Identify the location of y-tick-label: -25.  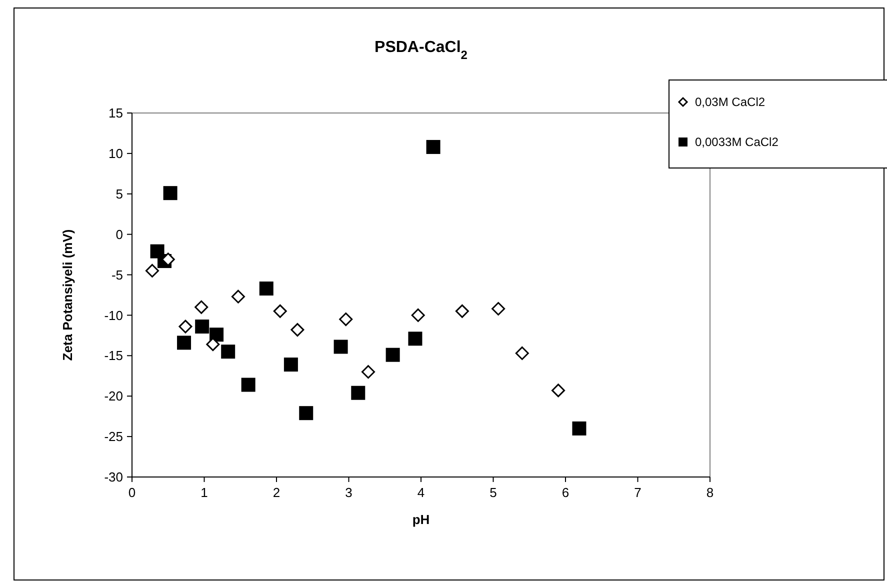
(113, 436).